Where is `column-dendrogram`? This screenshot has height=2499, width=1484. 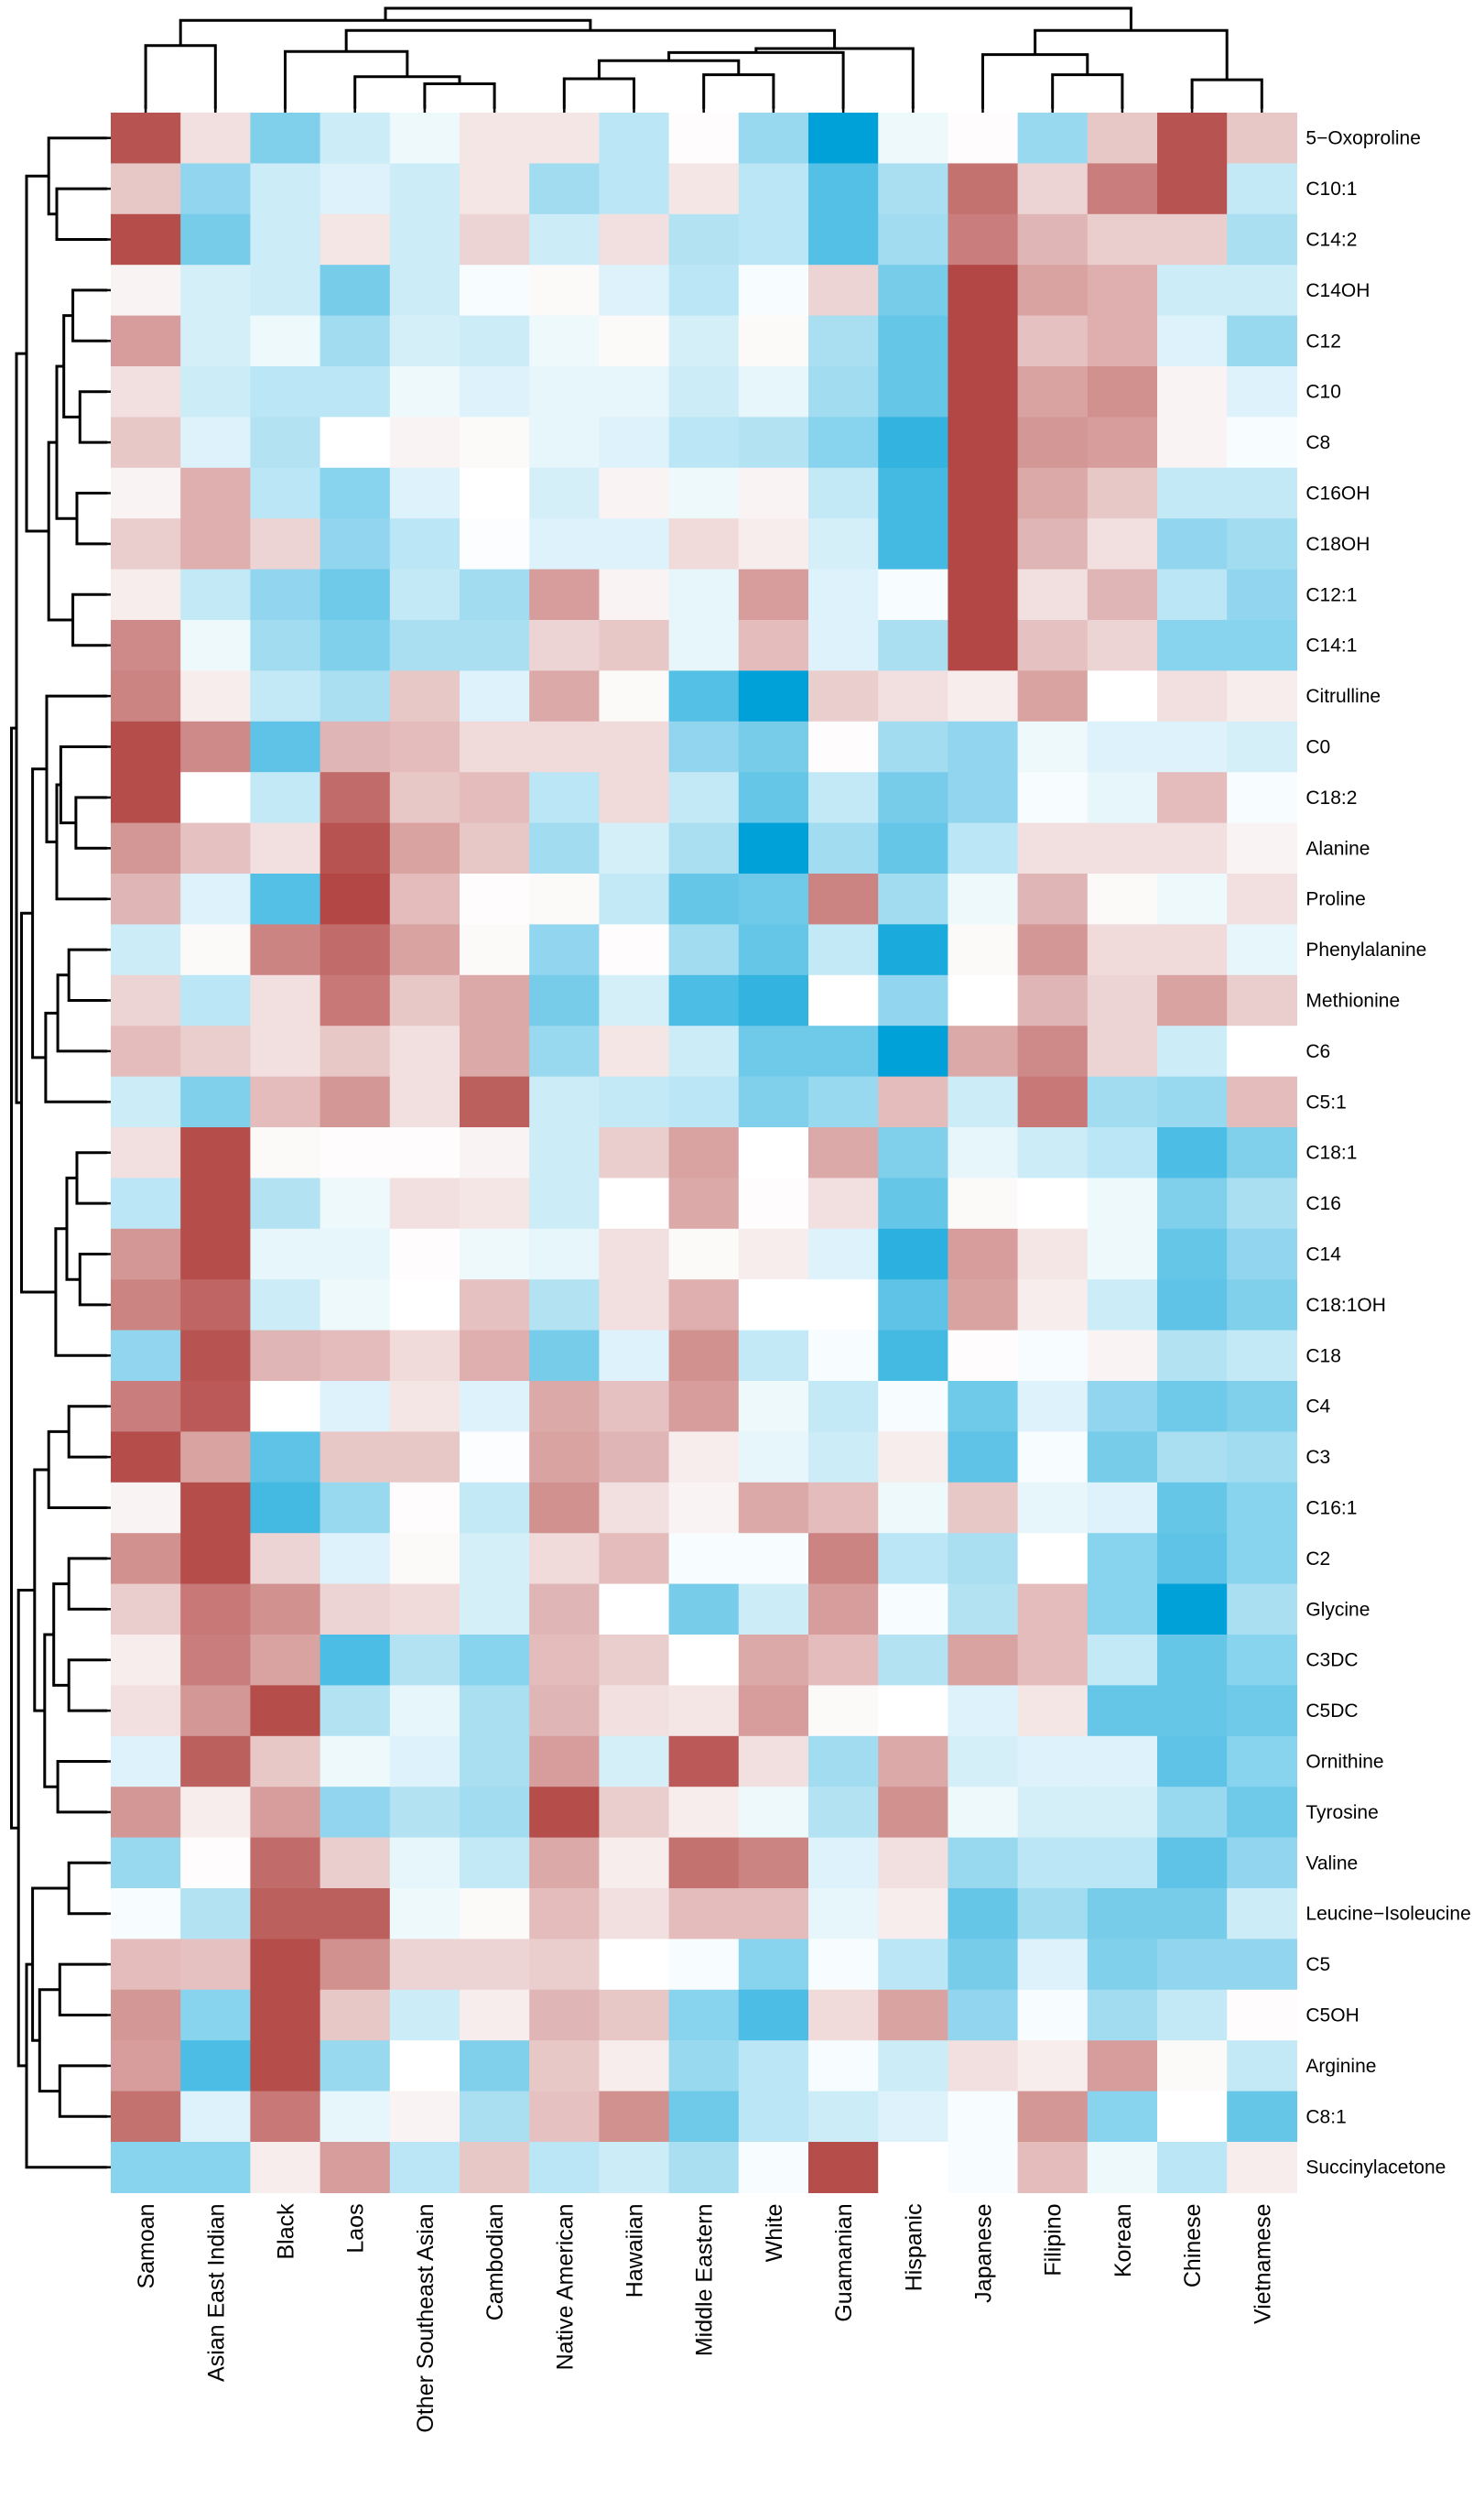 column-dendrogram is located at coordinates (704, 57).